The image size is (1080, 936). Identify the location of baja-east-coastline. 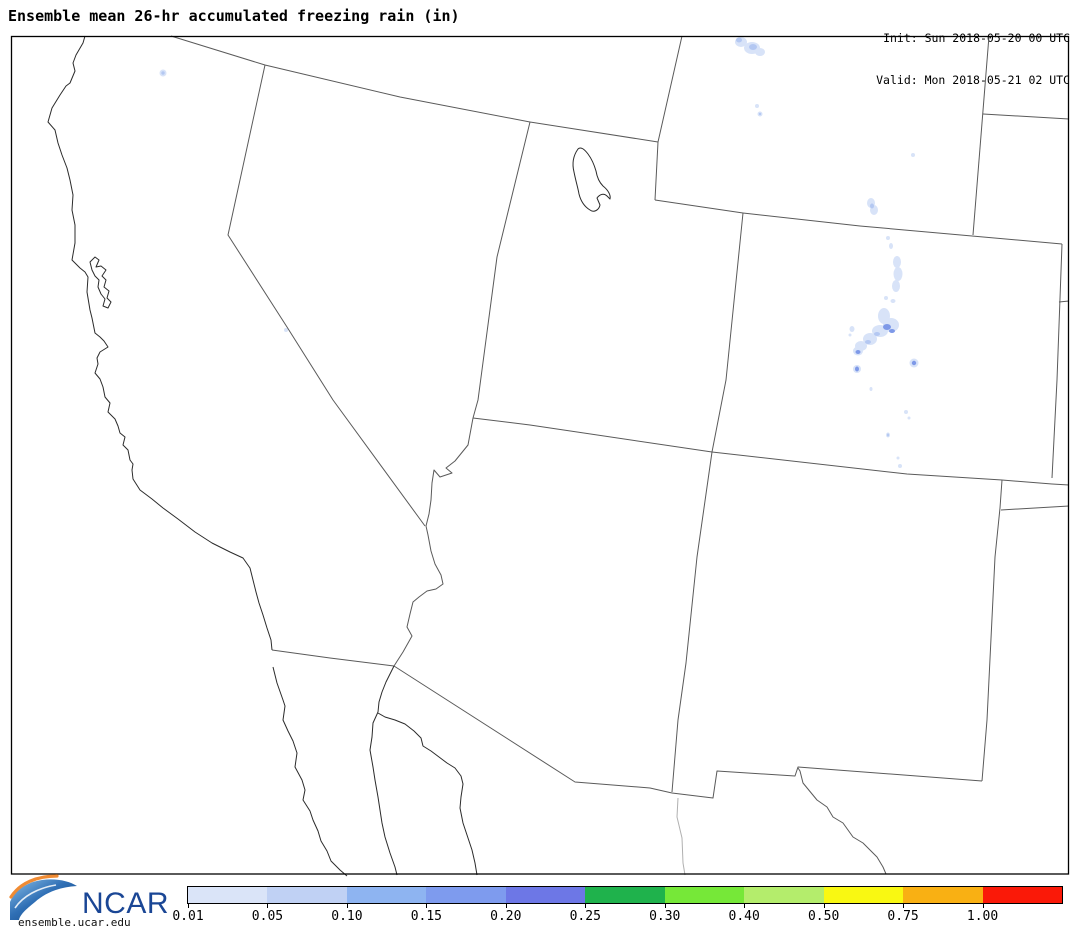
(383, 793).